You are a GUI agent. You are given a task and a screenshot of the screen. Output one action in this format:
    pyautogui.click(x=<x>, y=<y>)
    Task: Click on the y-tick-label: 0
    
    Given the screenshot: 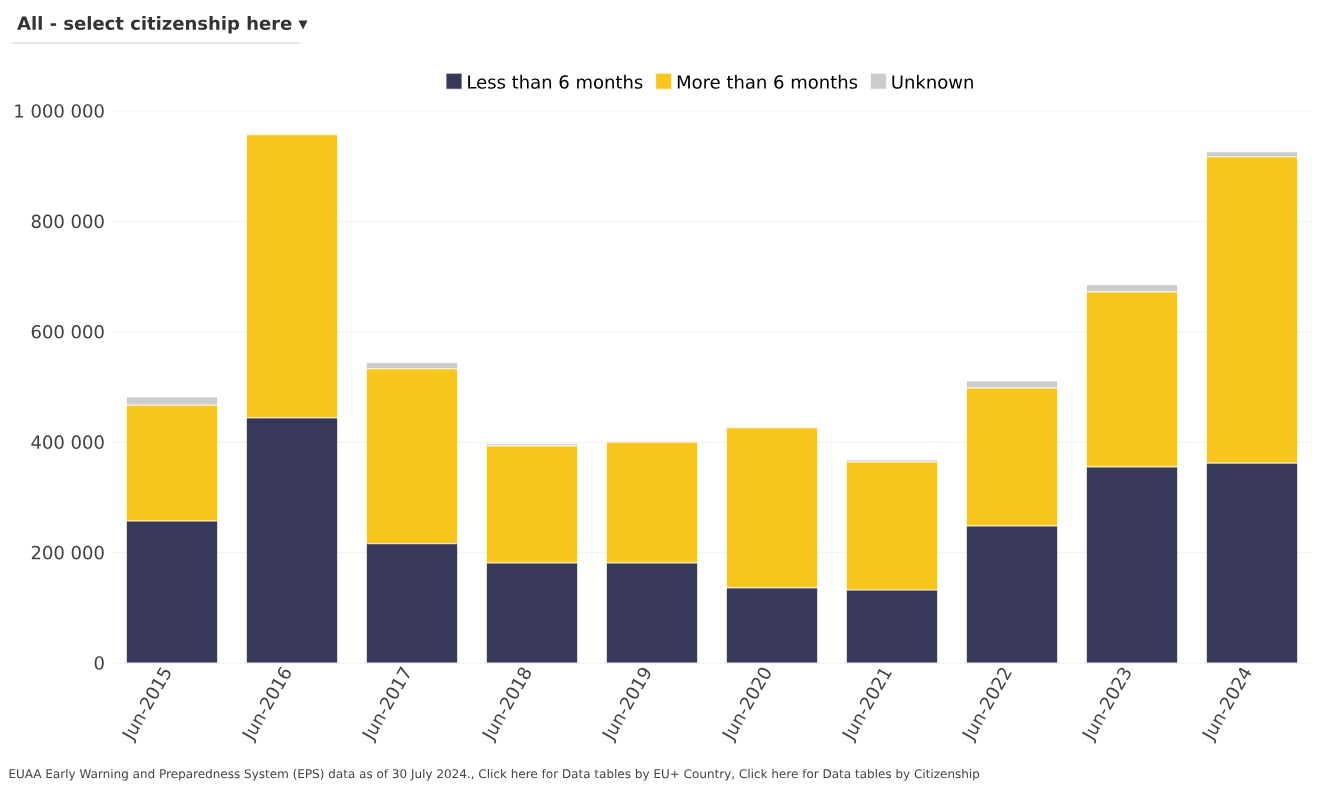 What is the action you would take?
    pyautogui.click(x=99, y=663)
    